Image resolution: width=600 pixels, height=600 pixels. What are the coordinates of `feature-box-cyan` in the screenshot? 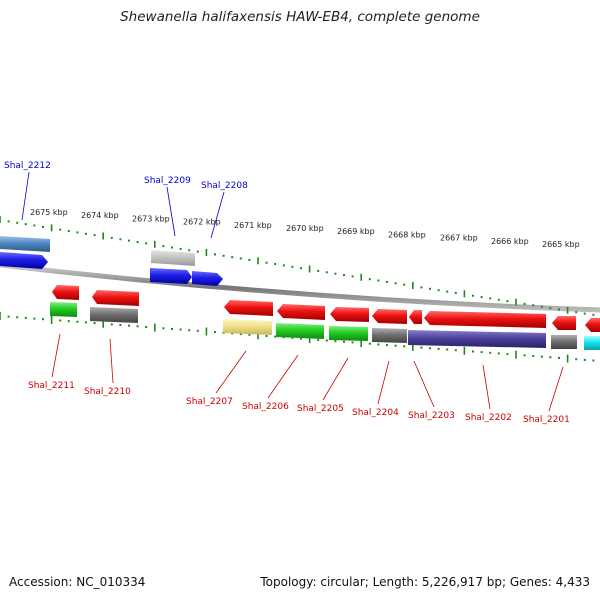 It's located at (592, 343).